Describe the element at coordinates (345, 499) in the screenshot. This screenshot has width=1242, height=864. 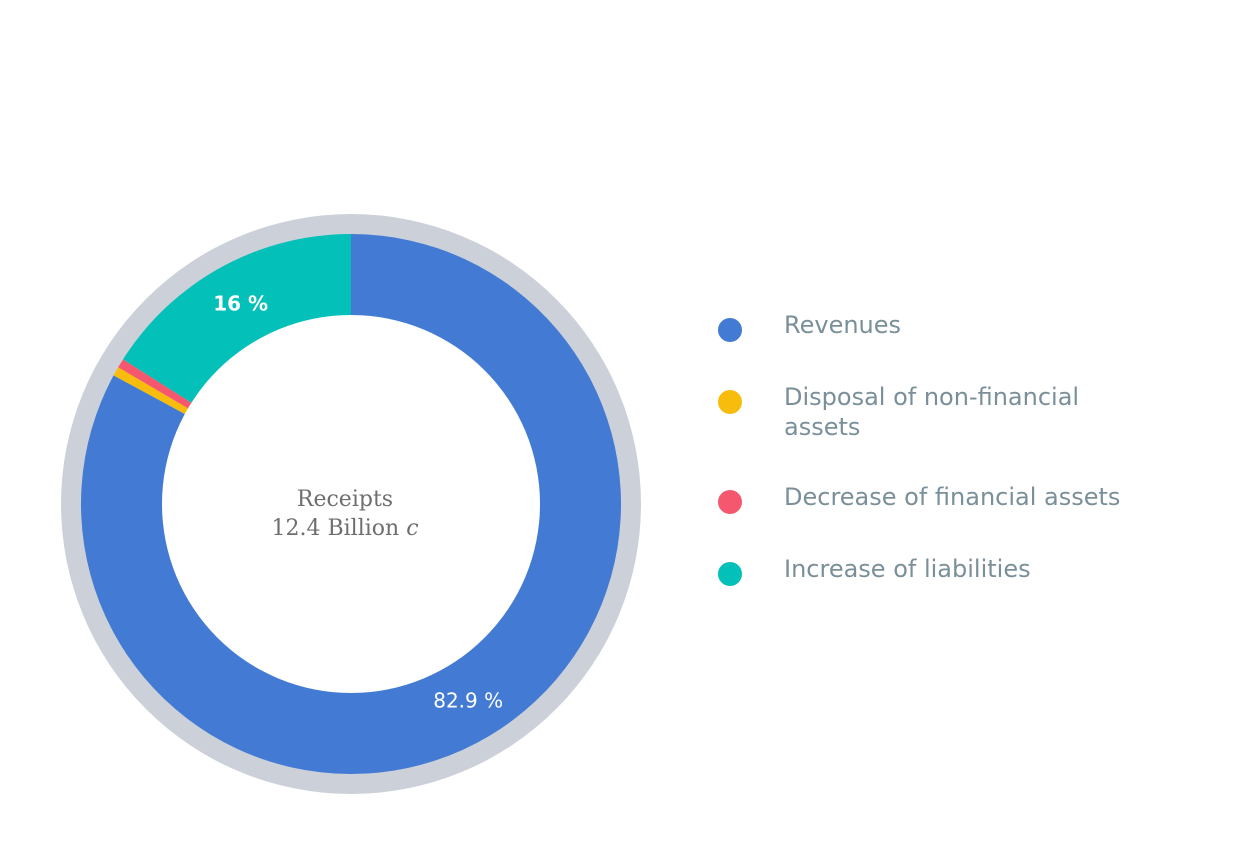
I see `center-title: Receipts` at that location.